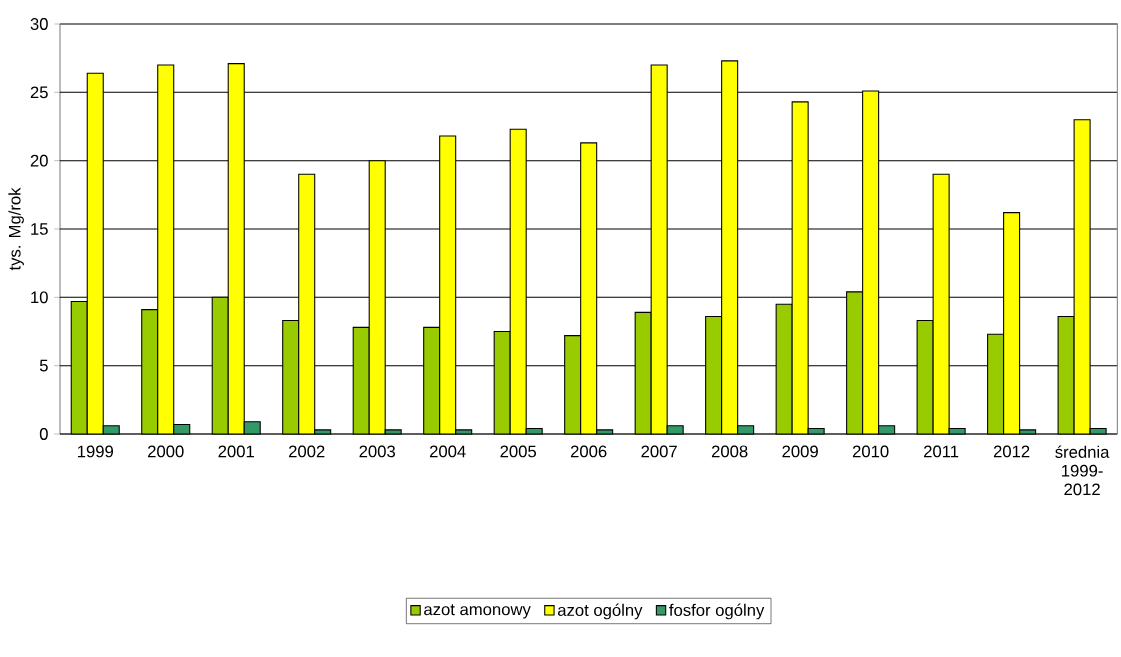 The image size is (1121, 657). What do you see at coordinates (307, 451) in the screenshot?
I see `x-tick-label: 2002` at bounding box center [307, 451].